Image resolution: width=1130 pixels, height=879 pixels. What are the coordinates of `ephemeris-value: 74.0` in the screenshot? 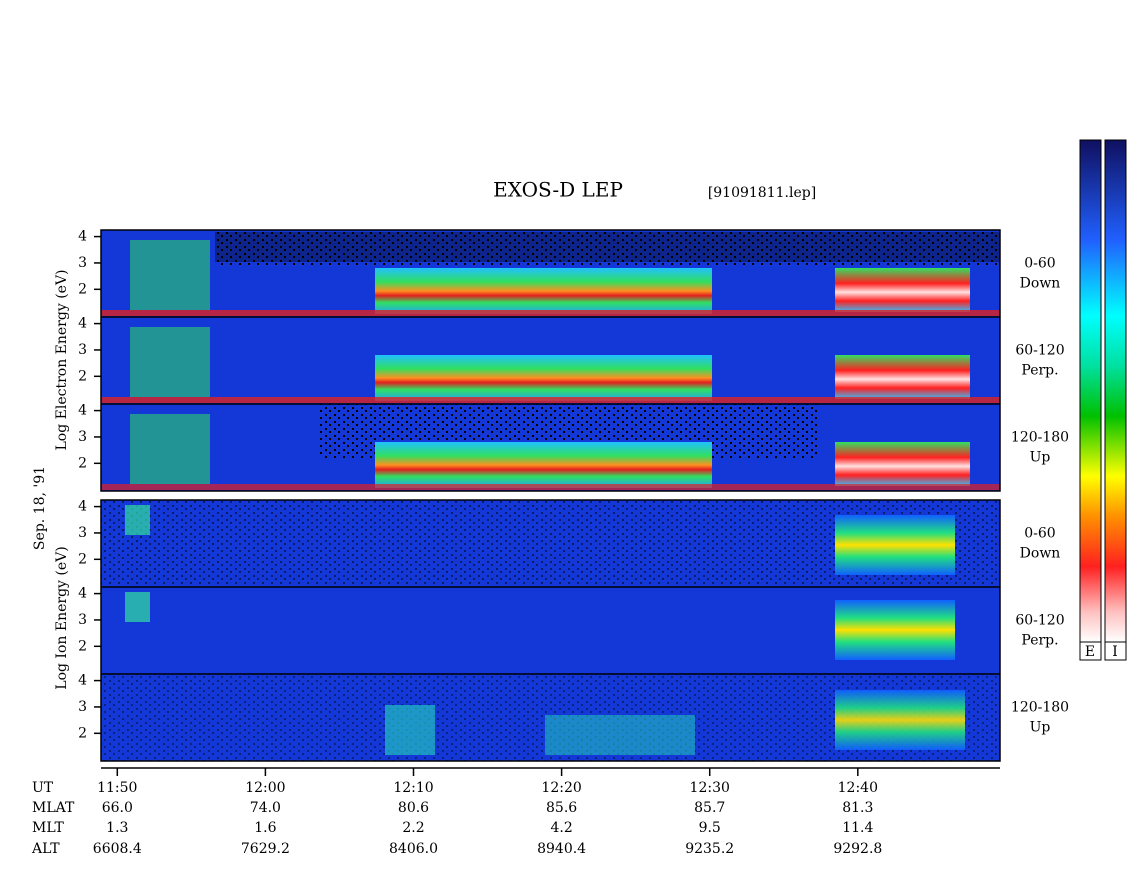 It's located at (265, 808).